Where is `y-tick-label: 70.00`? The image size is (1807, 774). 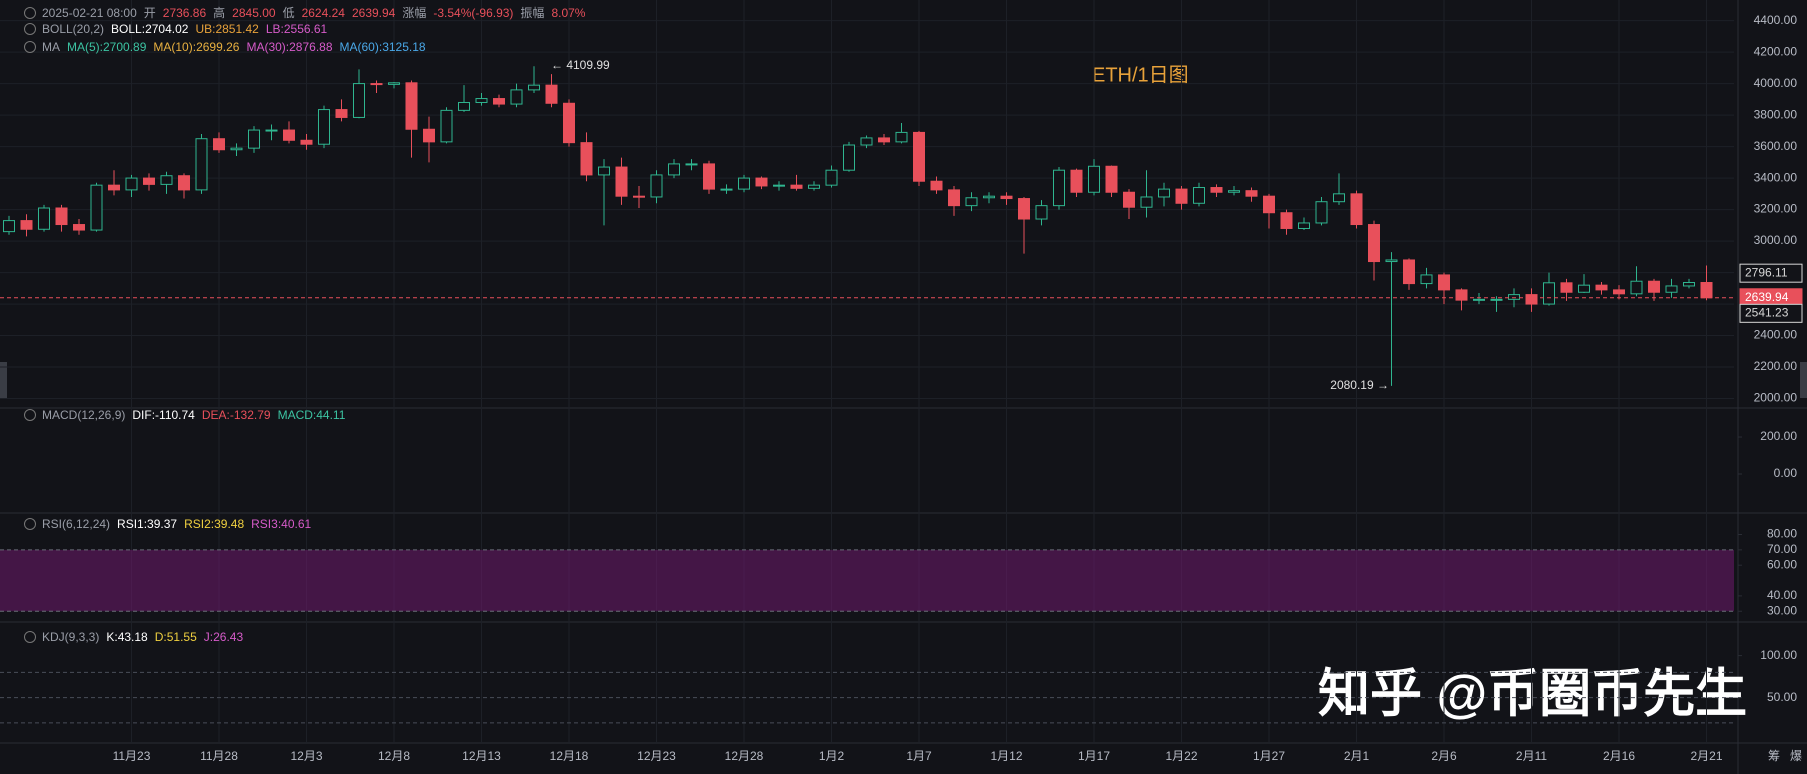 y-tick-label: 70.00 is located at coordinates (1782, 549).